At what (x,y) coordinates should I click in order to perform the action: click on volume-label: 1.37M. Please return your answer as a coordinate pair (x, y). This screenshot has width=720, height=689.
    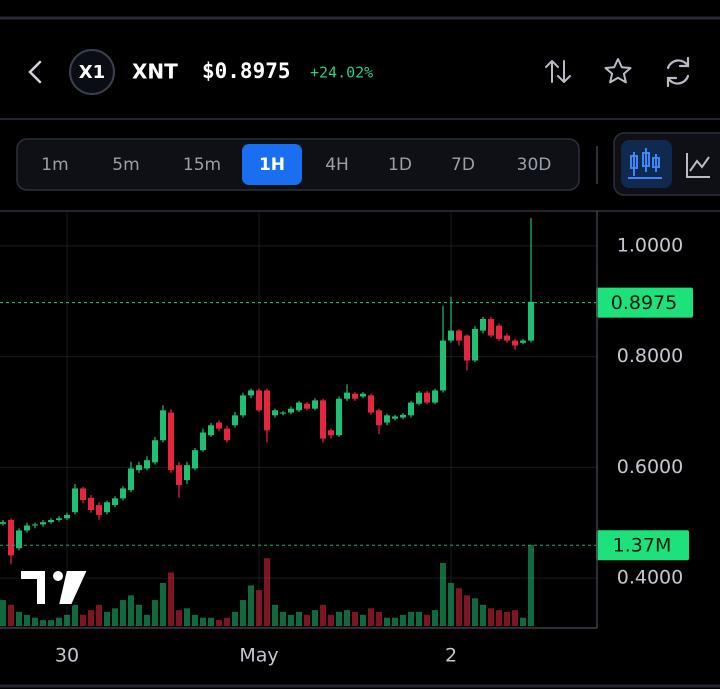
    Looking at the image, I should click on (642, 546).